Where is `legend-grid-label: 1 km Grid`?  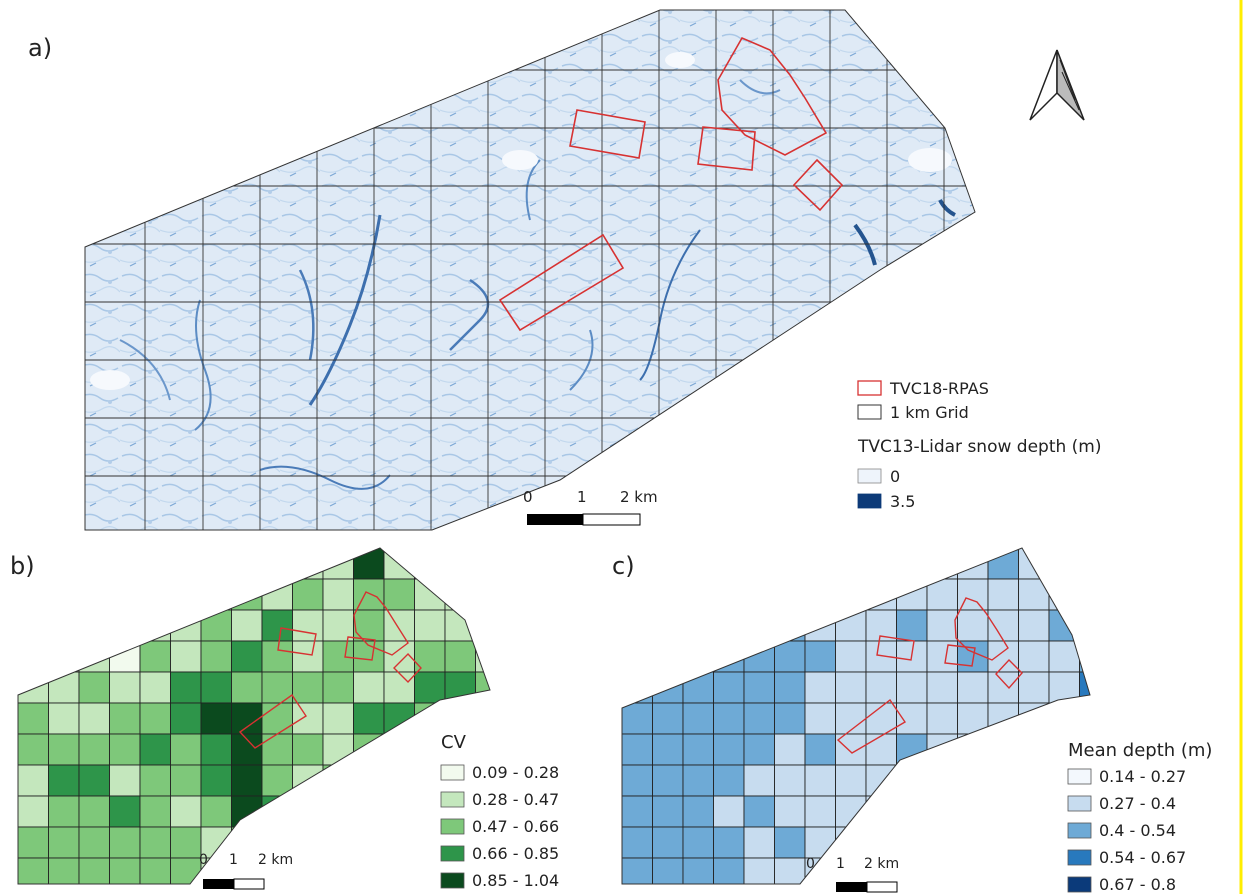
legend-grid-label: 1 km Grid is located at coordinates (929, 412).